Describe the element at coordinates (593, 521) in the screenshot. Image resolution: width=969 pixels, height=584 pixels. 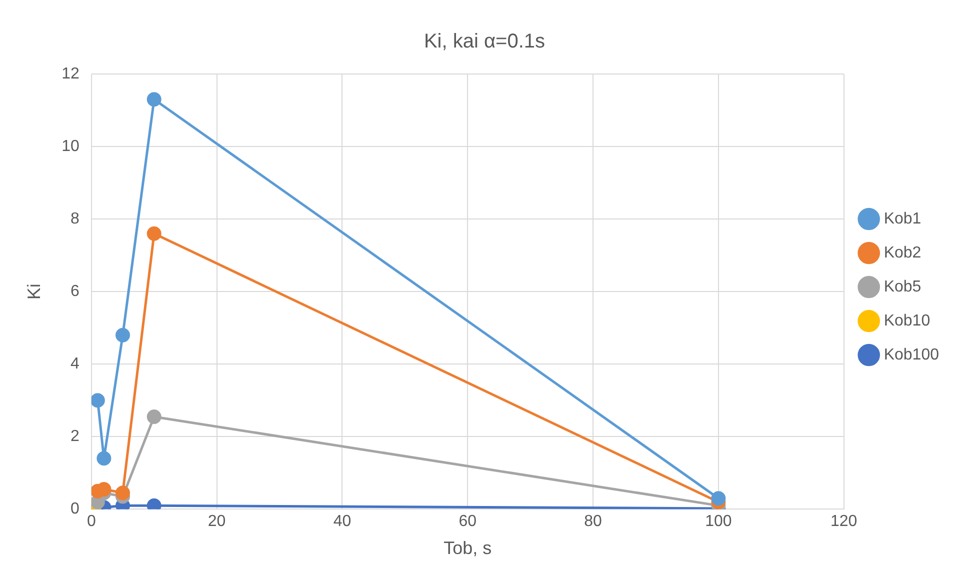
I see `x-tick-label: 80` at that location.